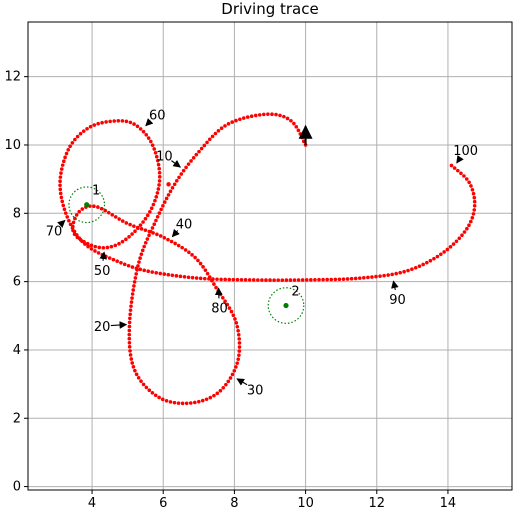 The height and width of the screenshot is (514, 513). I want to click on annotation-label: 70, so click(54, 232).